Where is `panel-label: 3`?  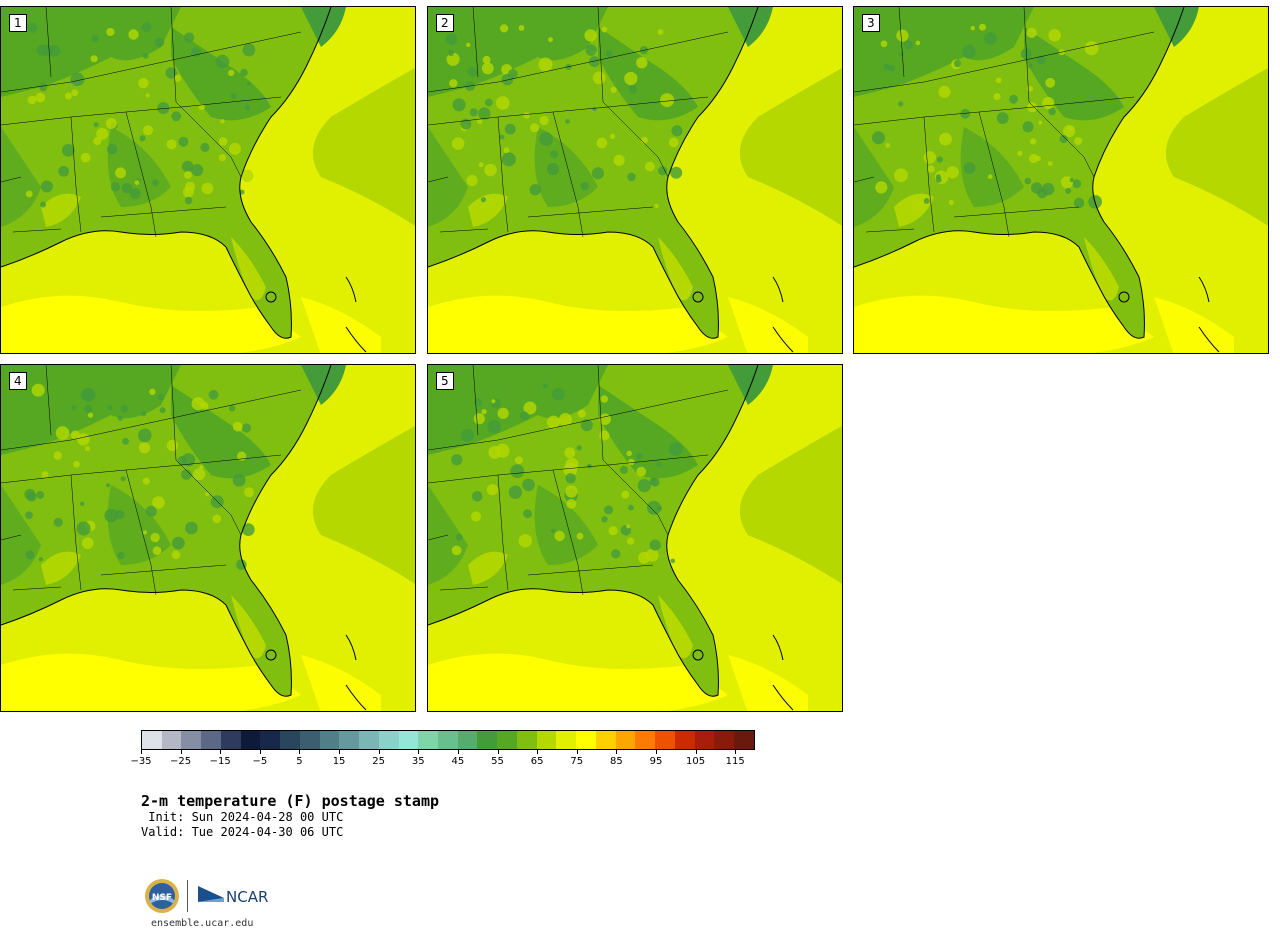 panel-label: 3 is located at coordinates (871, 23).